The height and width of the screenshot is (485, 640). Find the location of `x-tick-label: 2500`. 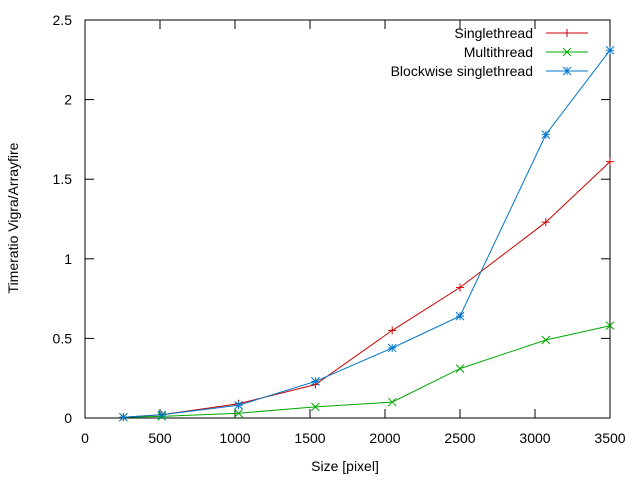

x-tick-label: 2500 is located at coordinates (459, 438).